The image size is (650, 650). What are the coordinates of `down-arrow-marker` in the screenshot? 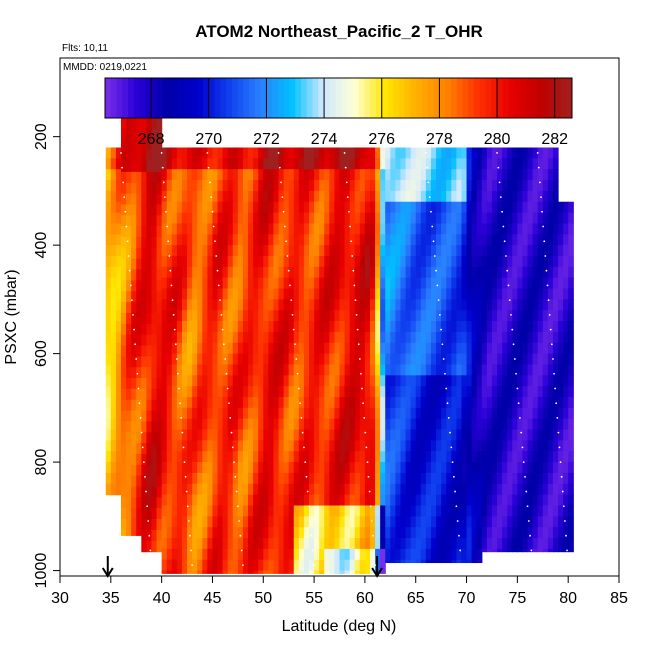 It's located at (107, 567).